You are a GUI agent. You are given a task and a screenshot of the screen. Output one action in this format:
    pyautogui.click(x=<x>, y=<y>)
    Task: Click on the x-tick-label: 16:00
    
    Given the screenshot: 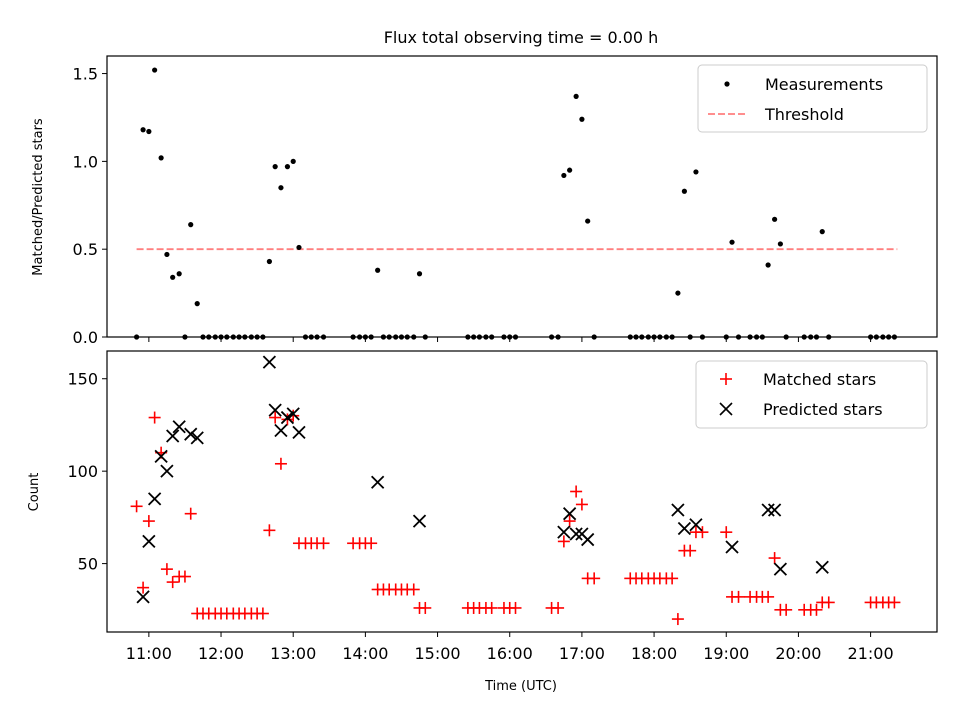 What is the action you would take?
    pyautogui.click(x=510, y=653)
    